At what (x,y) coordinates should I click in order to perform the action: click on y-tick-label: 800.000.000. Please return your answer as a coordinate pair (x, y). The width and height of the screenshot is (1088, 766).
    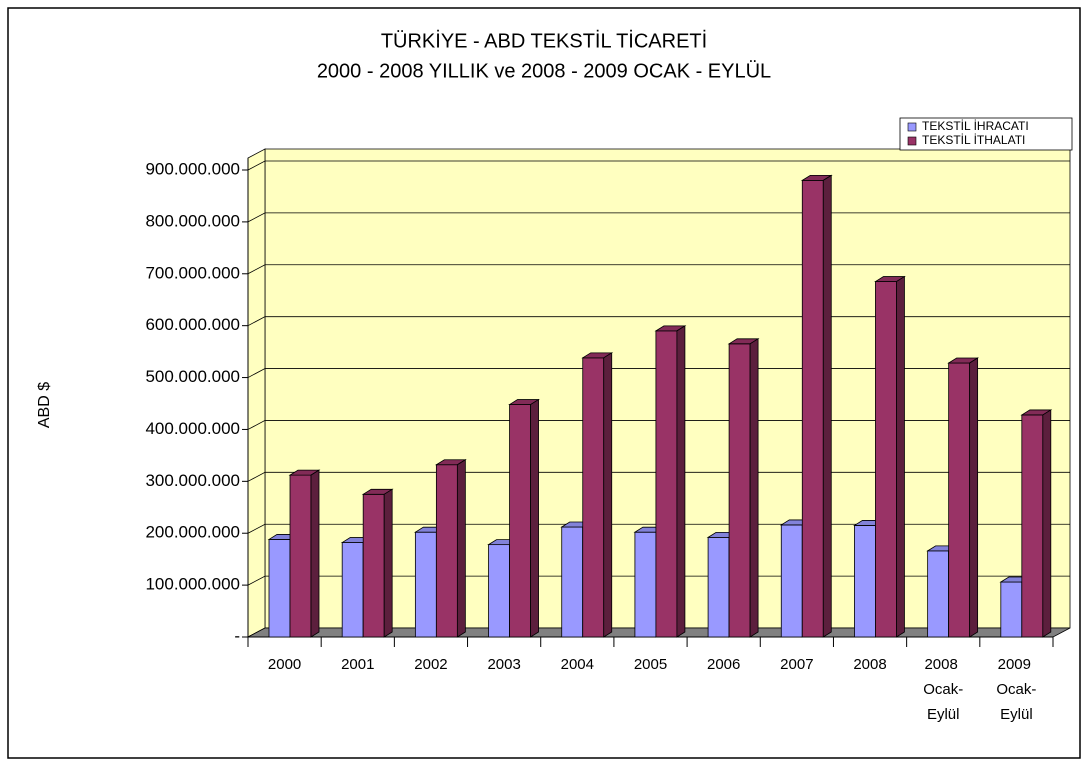
    Looking at the image, I should click on (192, 220).